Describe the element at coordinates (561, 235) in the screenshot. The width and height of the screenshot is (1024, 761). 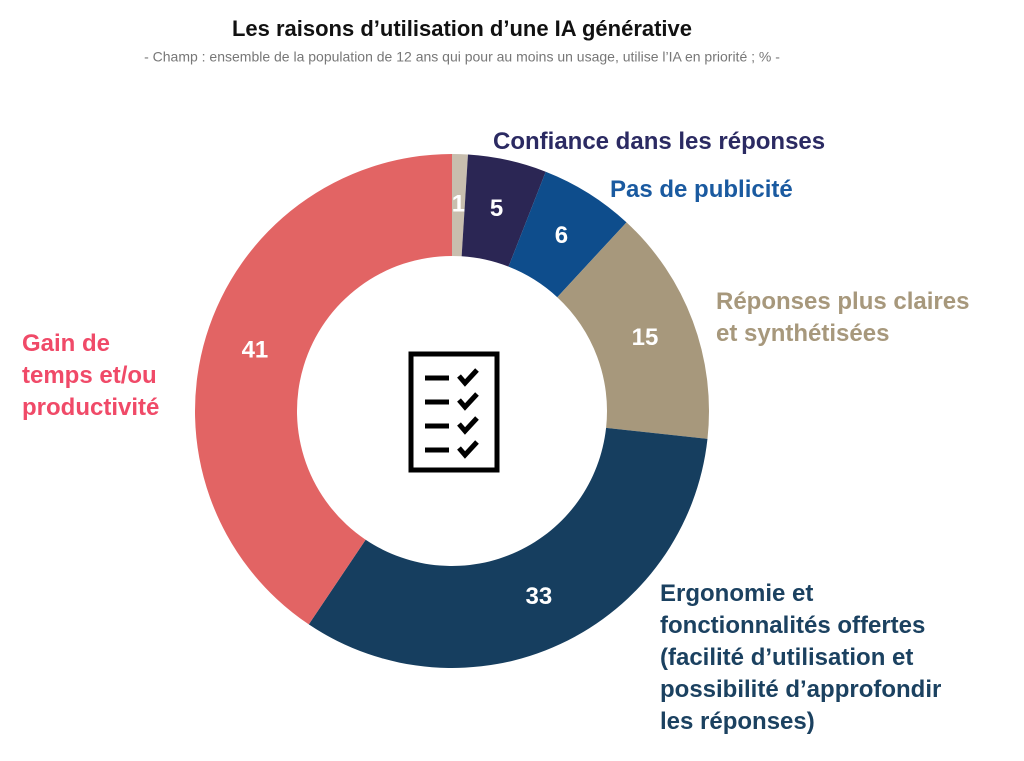
I see `value-label: 6` at that location.